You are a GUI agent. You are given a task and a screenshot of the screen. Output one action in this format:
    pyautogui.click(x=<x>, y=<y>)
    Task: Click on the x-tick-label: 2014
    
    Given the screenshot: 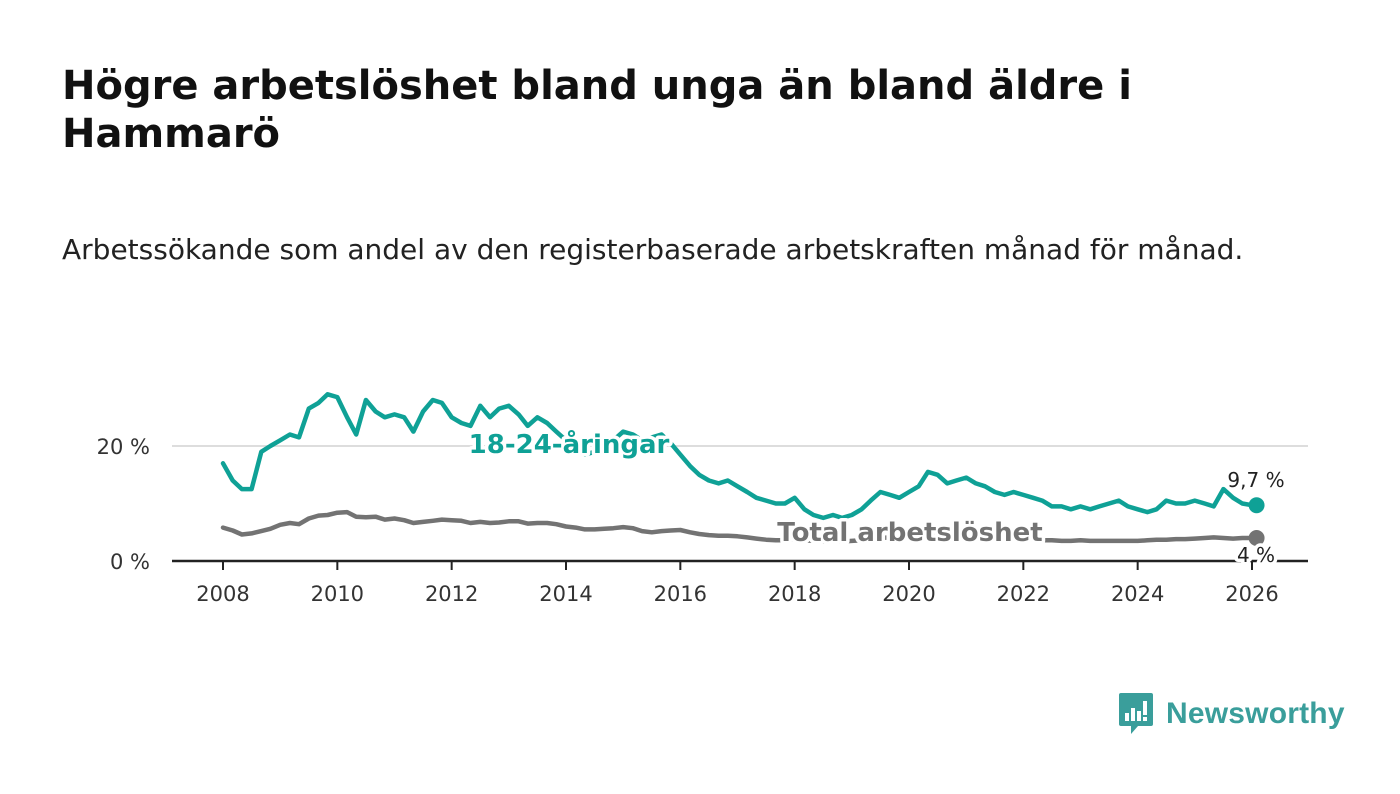 What is the action you would take?
    pyautogui.click(x=565, y=594)
    